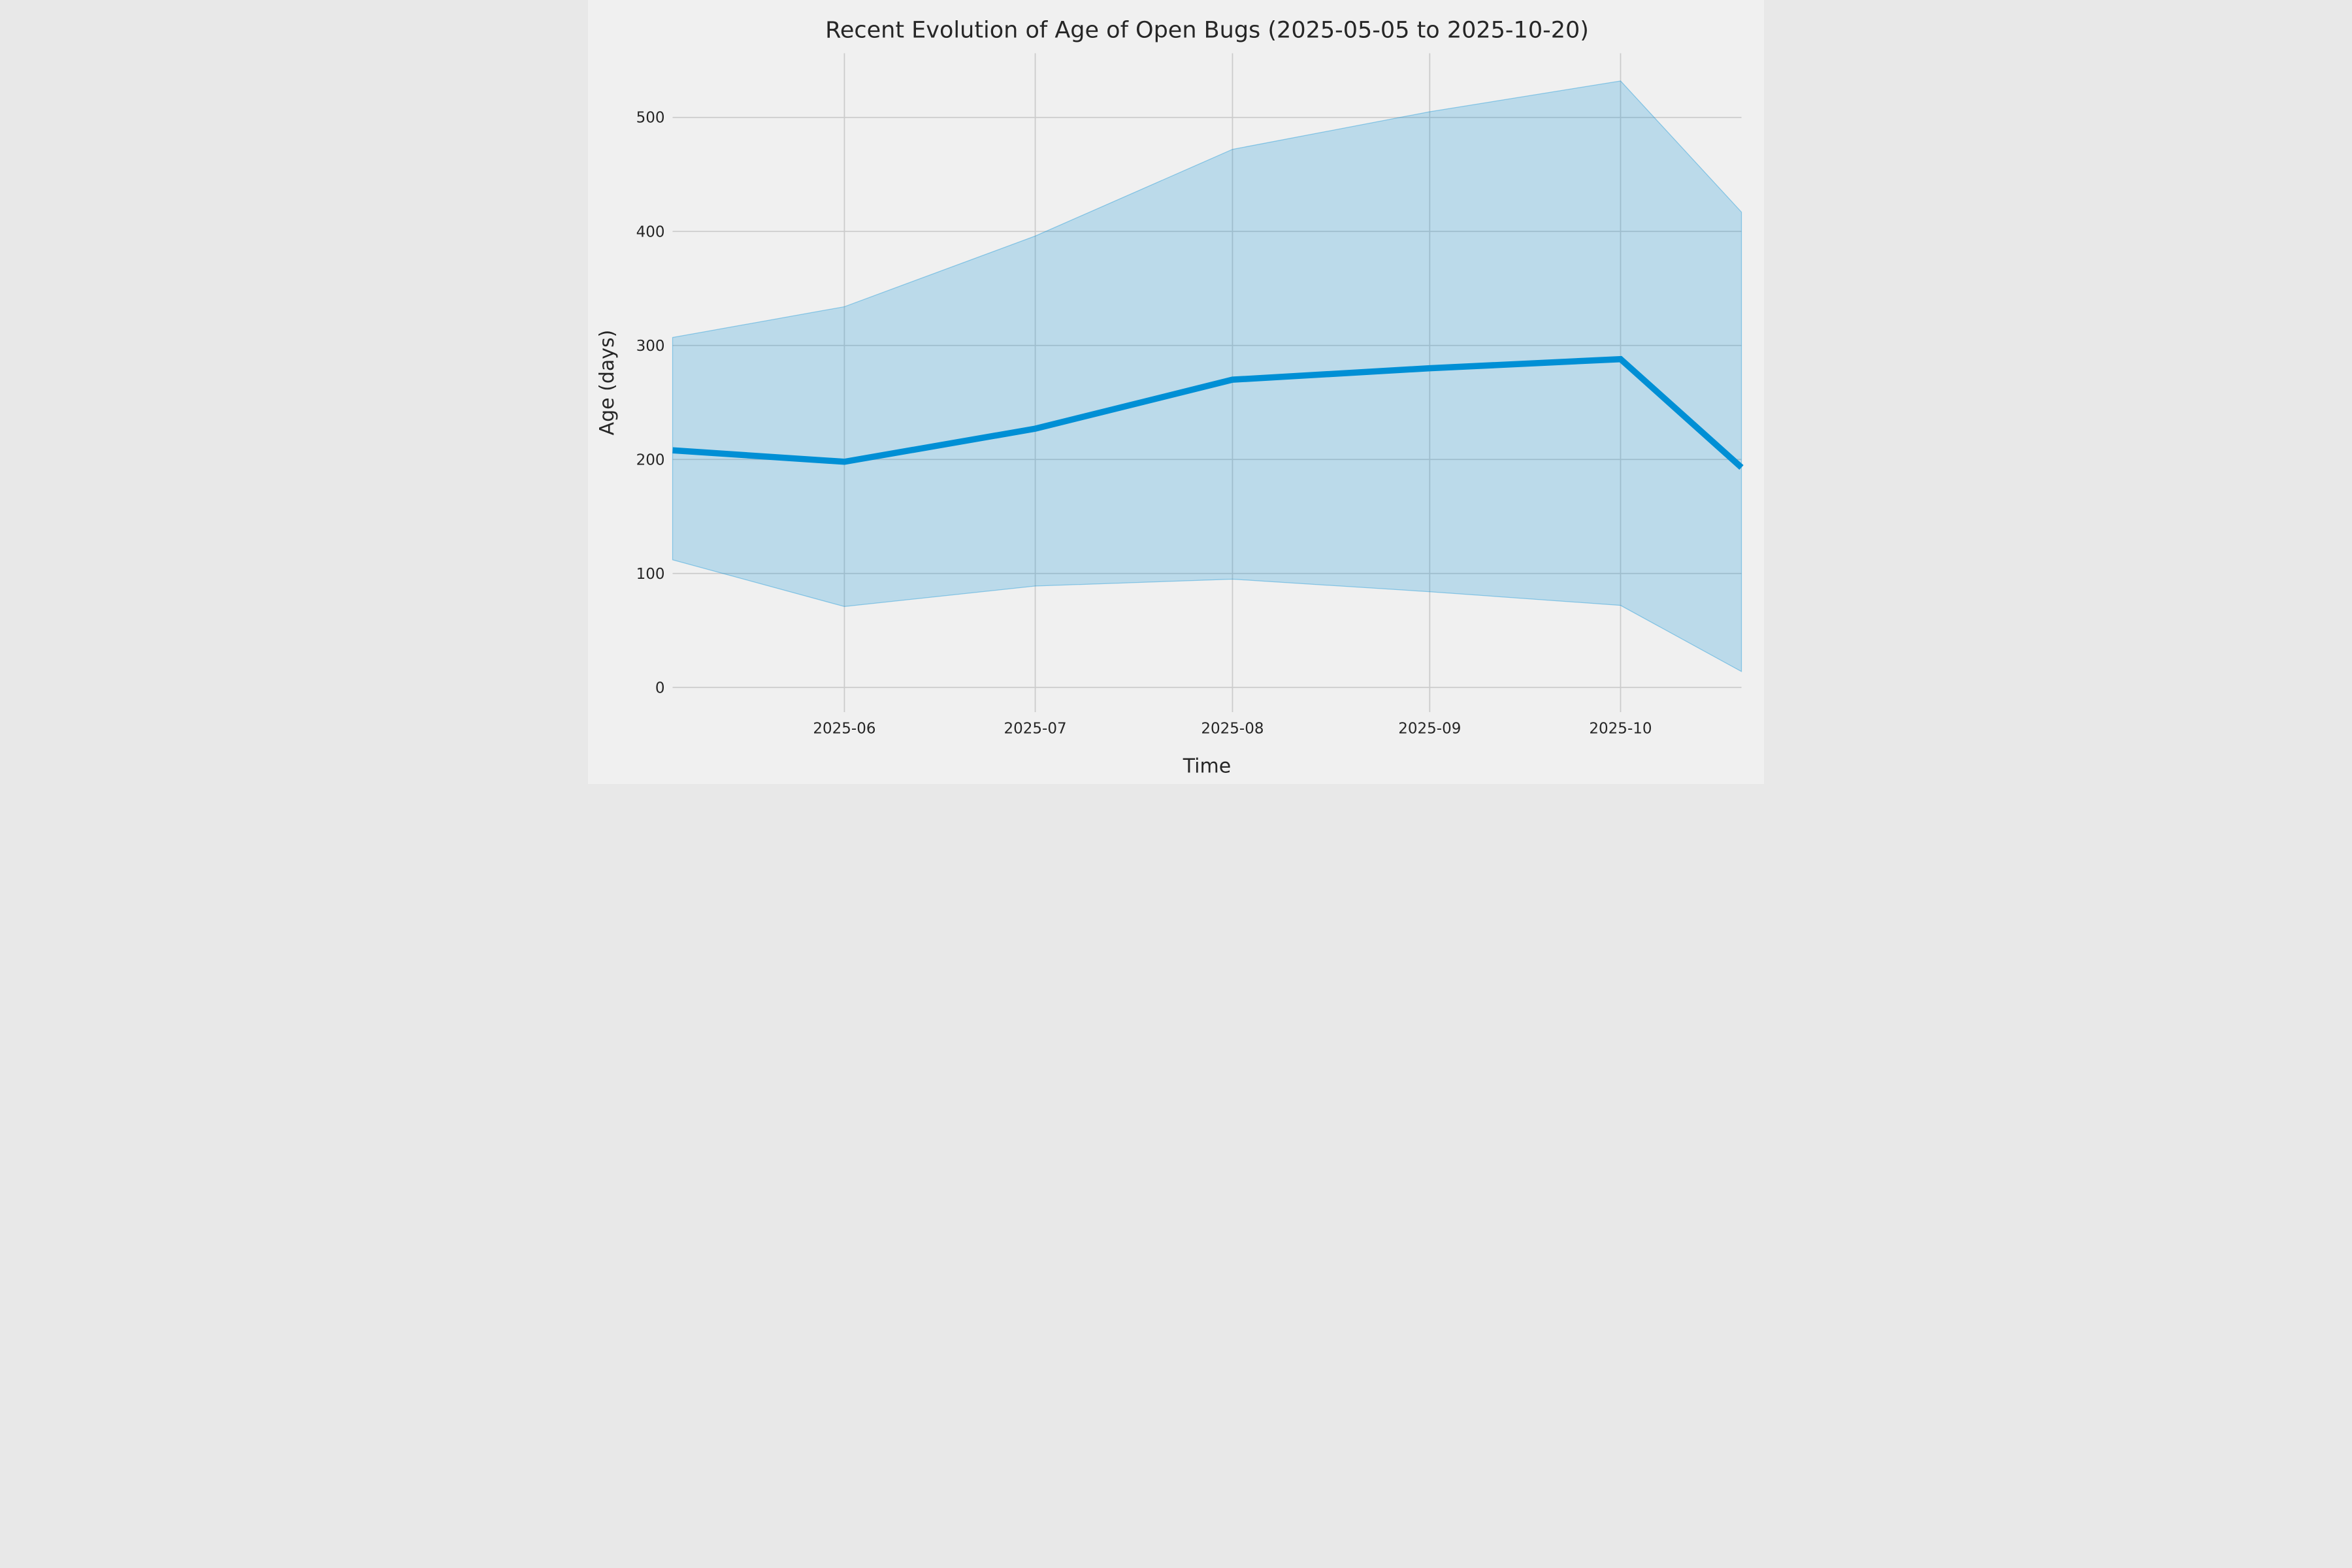  Describe the element at coordinates (1207, 766) in the screenshot. I see `x-axis-label: Time` at that location.